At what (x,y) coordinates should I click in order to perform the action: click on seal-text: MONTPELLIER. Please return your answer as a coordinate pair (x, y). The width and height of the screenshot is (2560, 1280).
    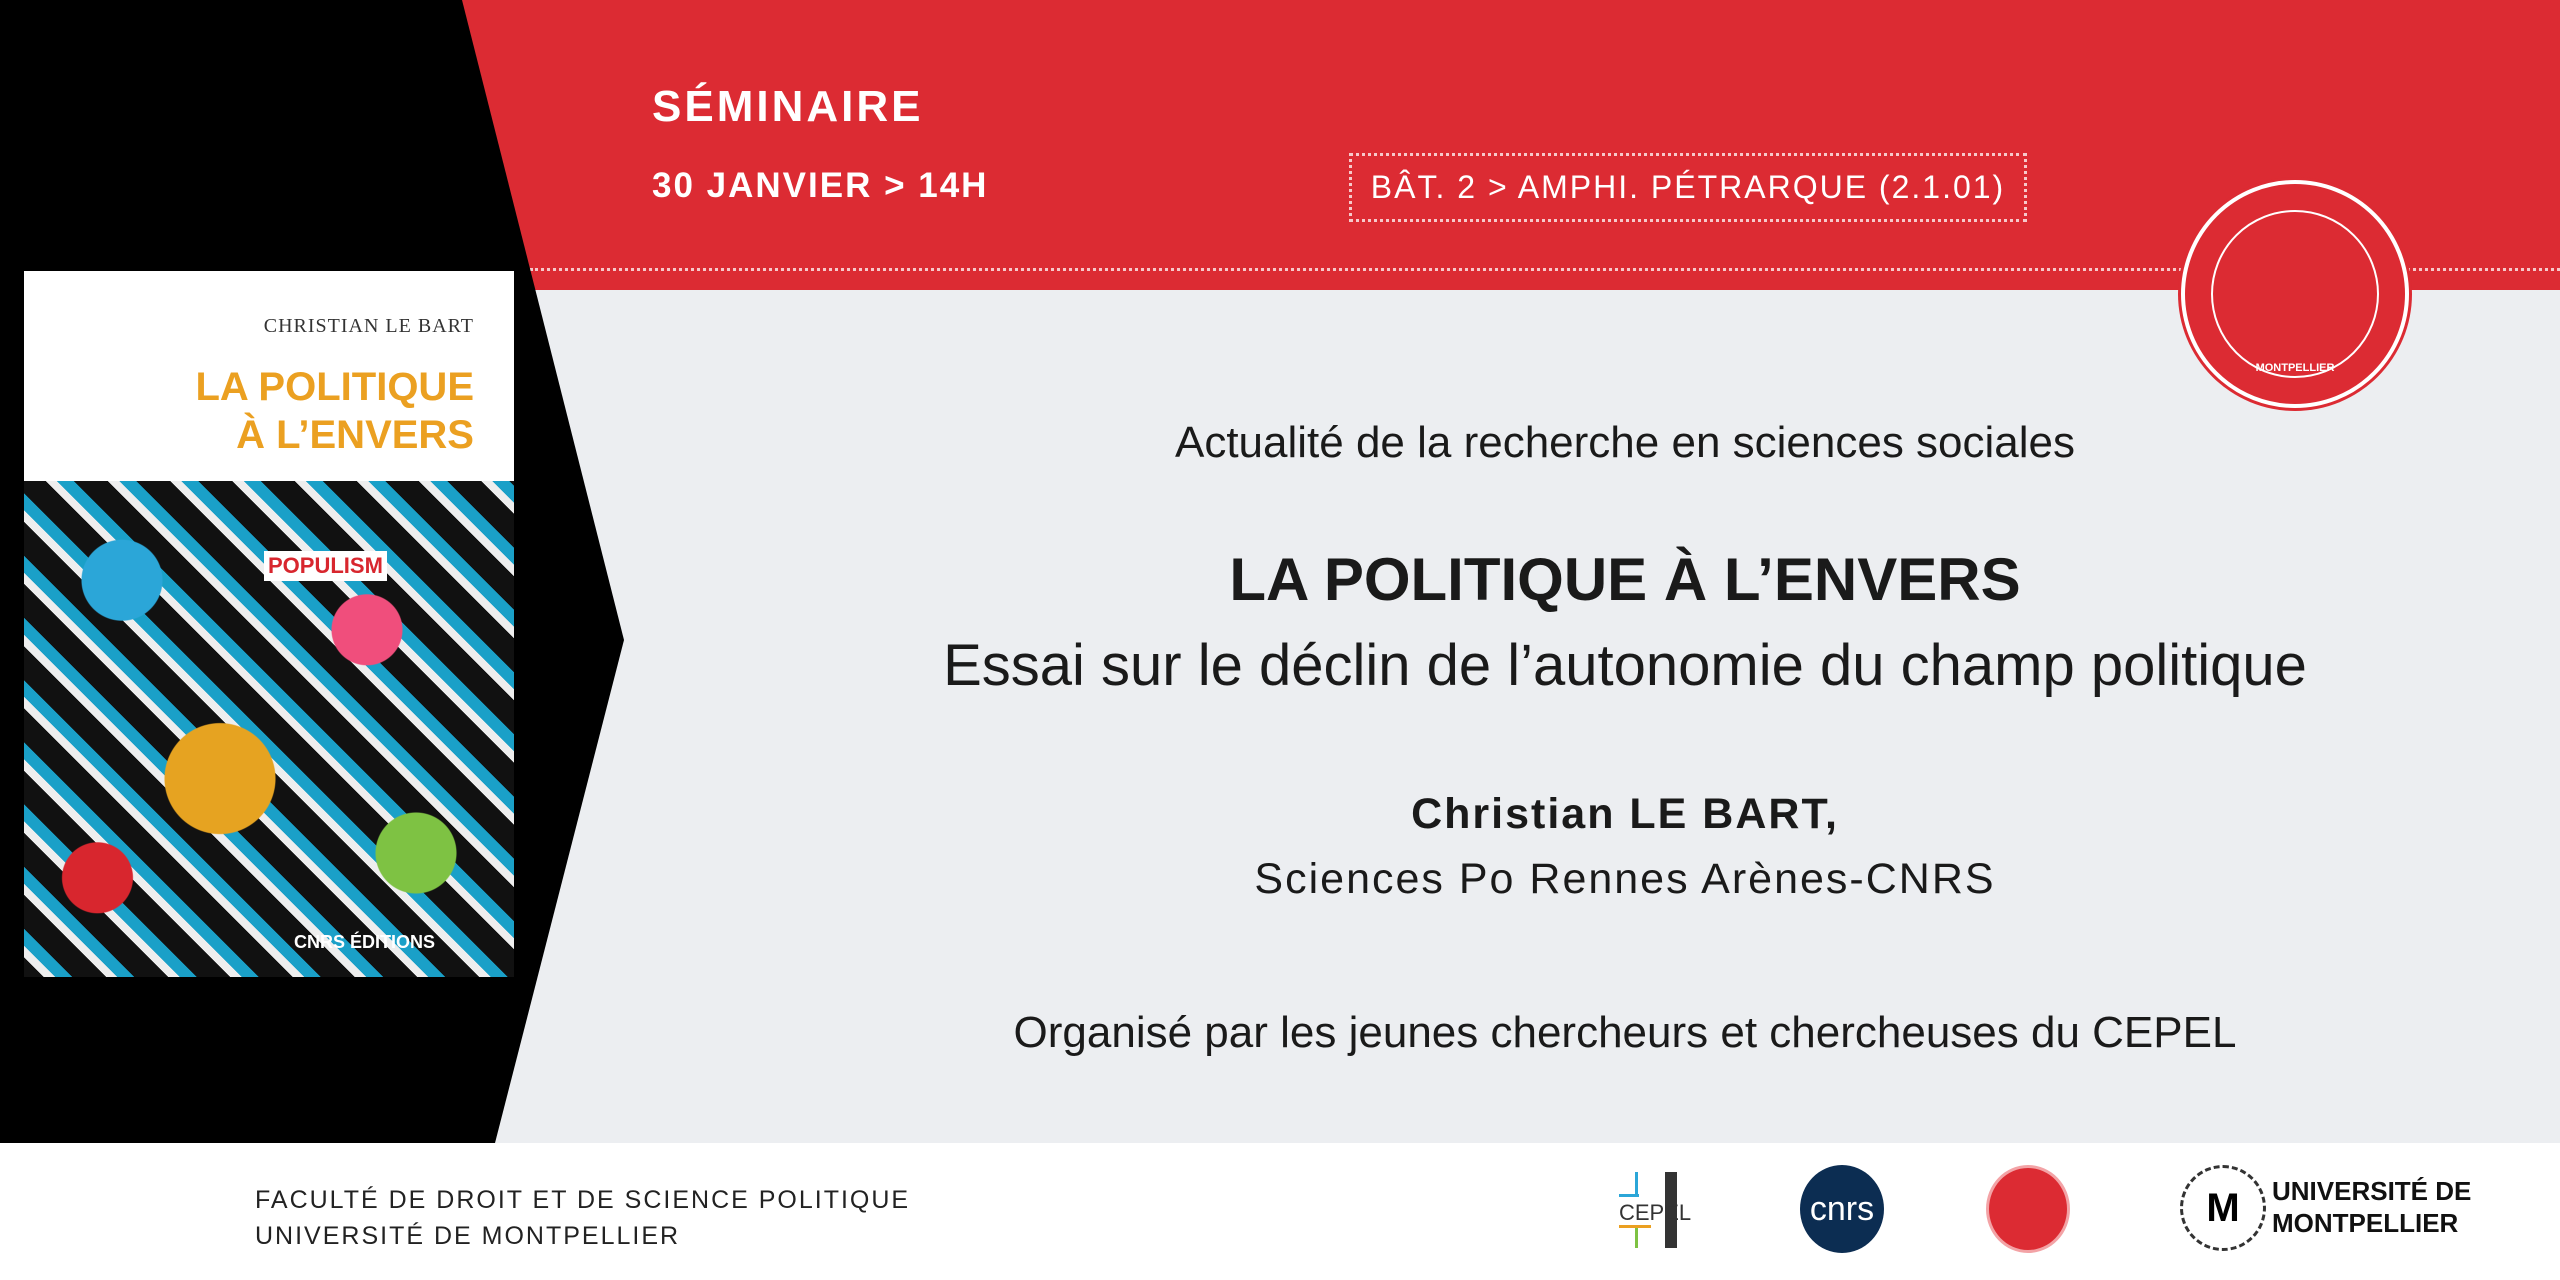
    Looking at the image, I should click on (2295, 368).